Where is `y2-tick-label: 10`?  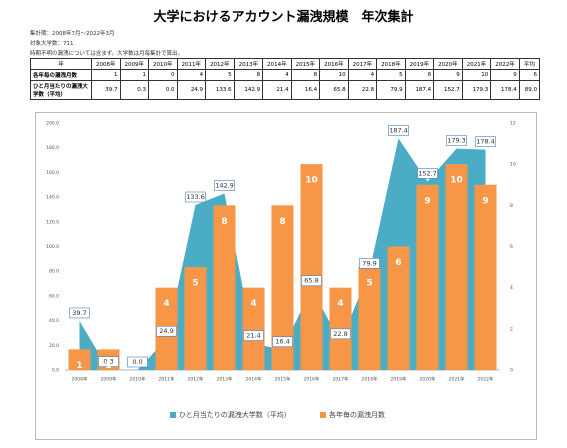
y2-tick-label: 10 is located at coordinates (513, 165).